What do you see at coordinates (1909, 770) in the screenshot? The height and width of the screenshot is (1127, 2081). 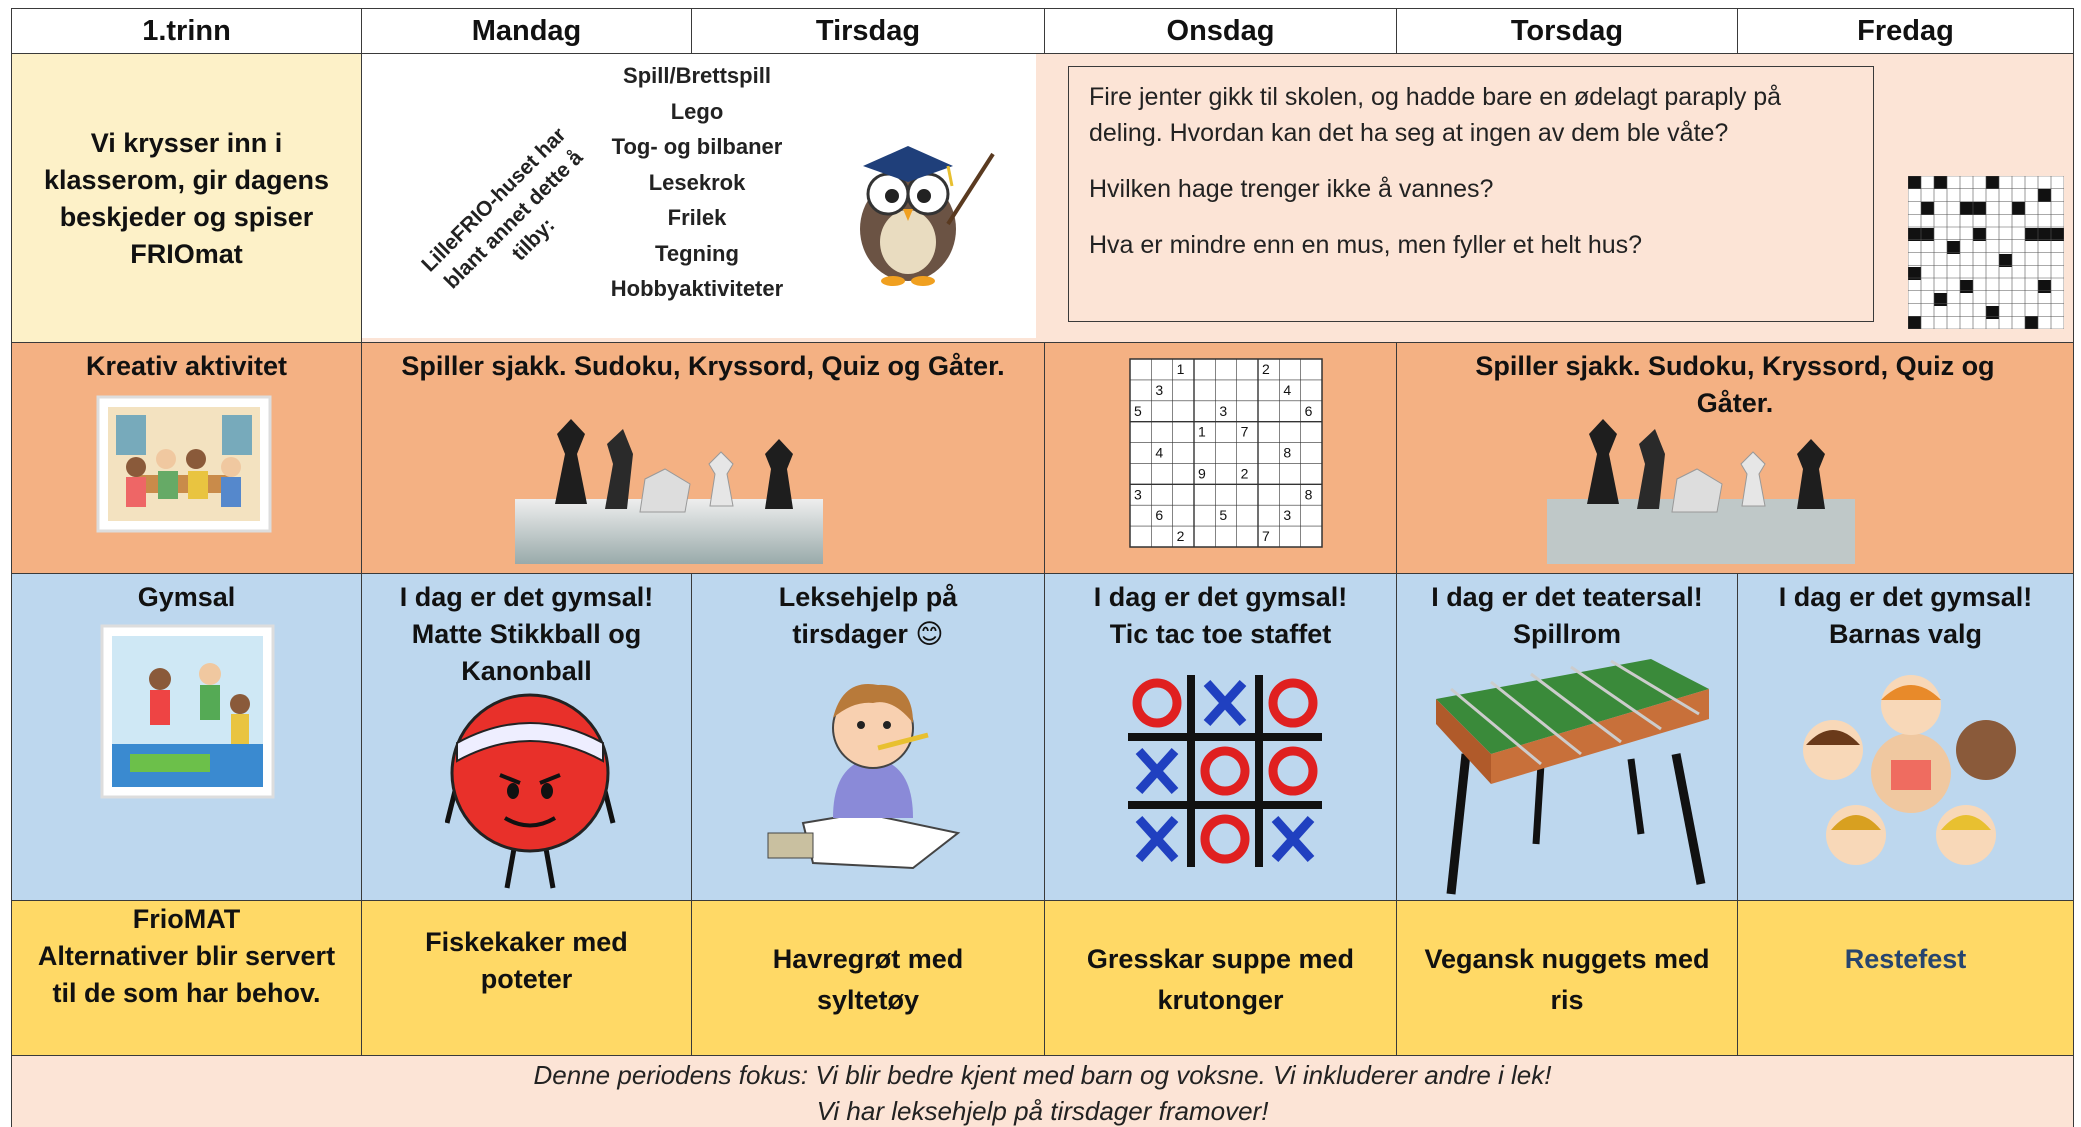 I see `kids-illustration` at bounding box center [1909, 770].